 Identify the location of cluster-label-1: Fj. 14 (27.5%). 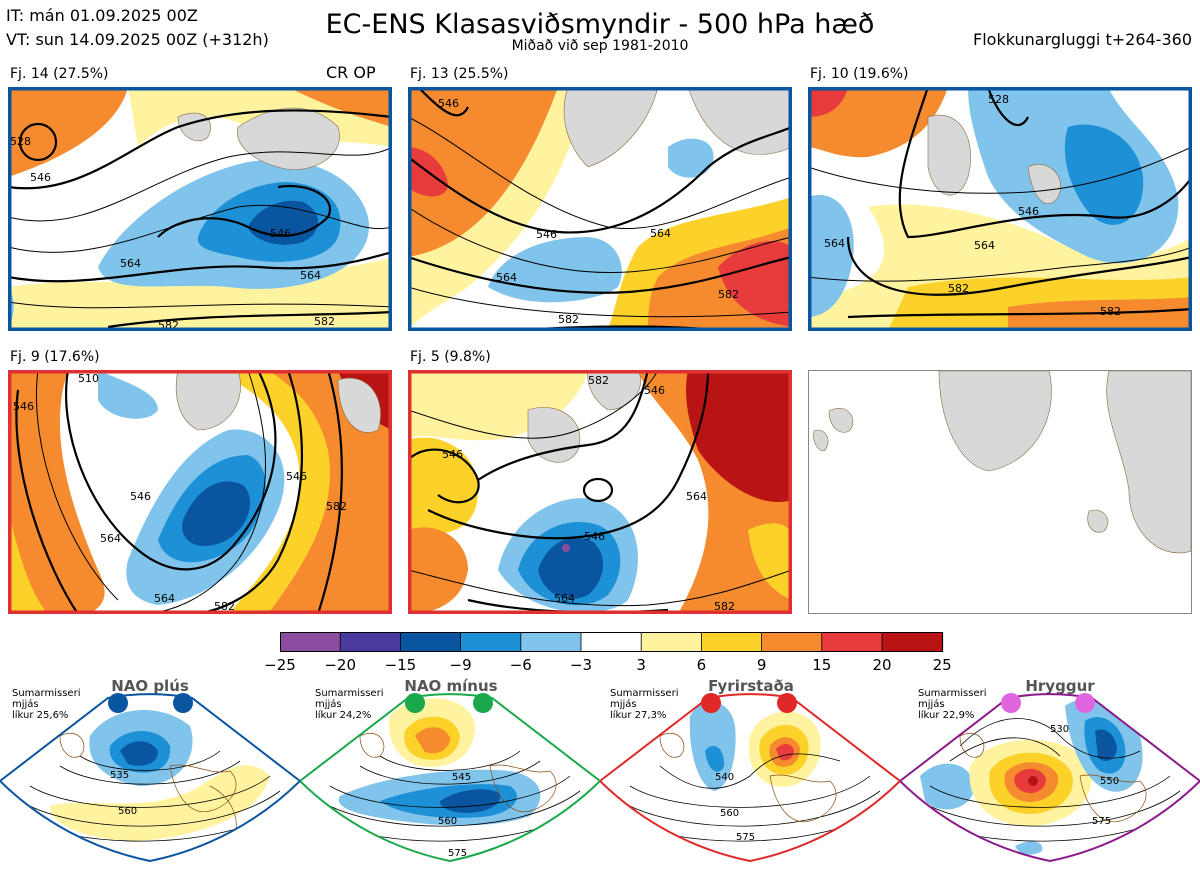
(59, 74).